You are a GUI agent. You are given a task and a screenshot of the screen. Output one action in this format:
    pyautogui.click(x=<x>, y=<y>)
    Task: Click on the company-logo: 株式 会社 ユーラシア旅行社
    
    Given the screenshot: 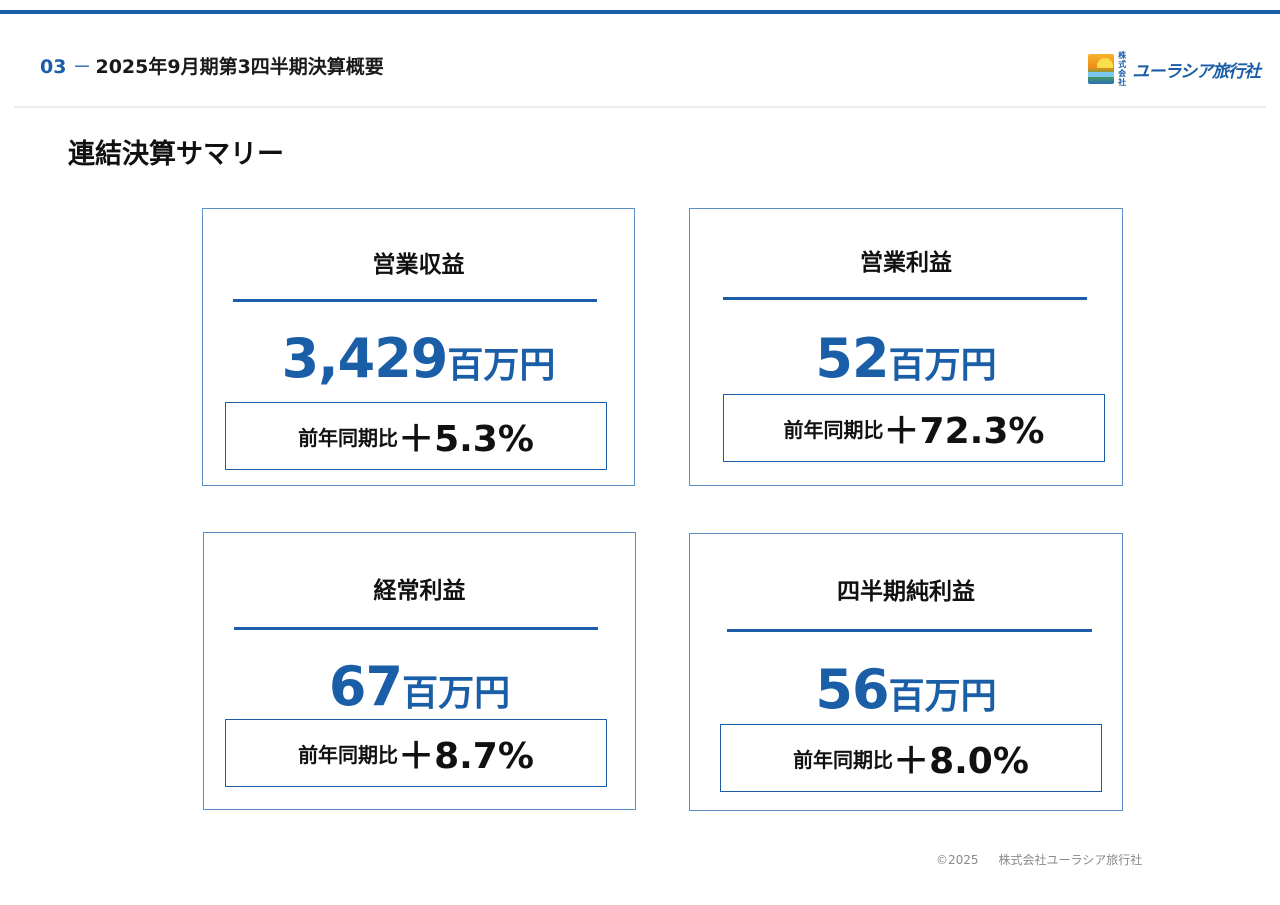 What is the action you would take?
    pyautogui.click(x=1174, y=69)
    